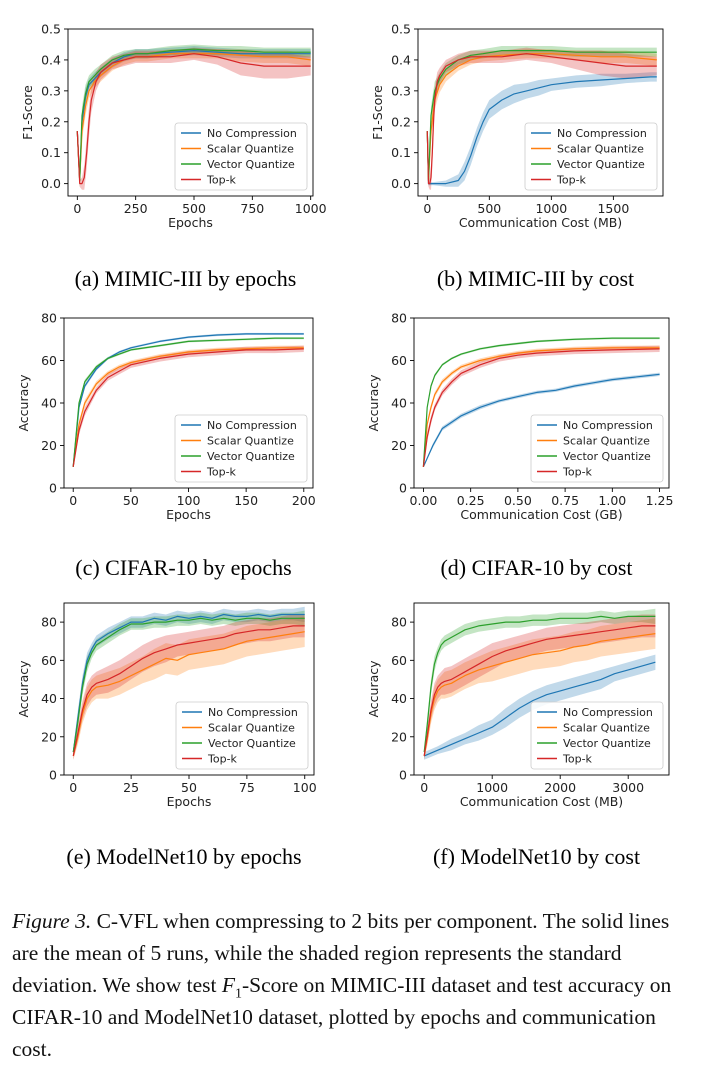  I want to click on x-tick-label: 0.00, so click(424, 500).